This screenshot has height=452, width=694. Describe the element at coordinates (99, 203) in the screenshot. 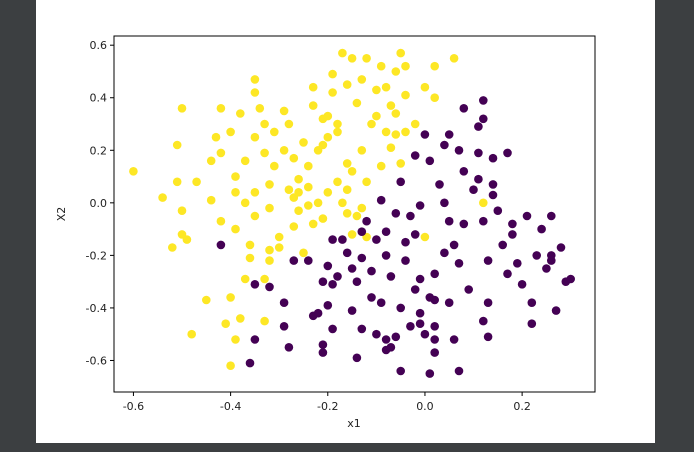

I see `y-tick-label: 0.0` at that location.